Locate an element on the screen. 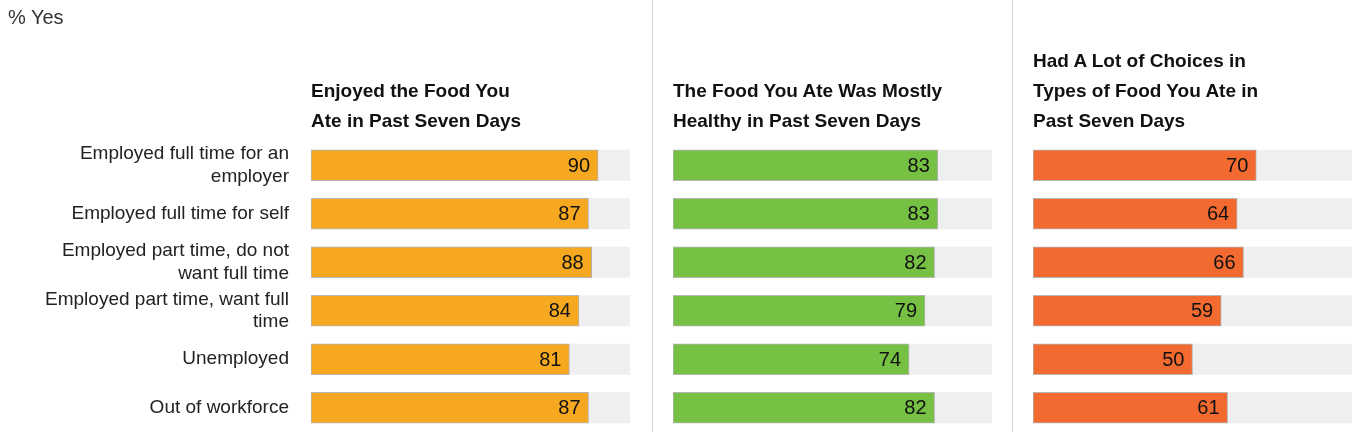 The width and height of the screenshot is (1354, 432). data-label: 90 is located at coordinates (579, 164).